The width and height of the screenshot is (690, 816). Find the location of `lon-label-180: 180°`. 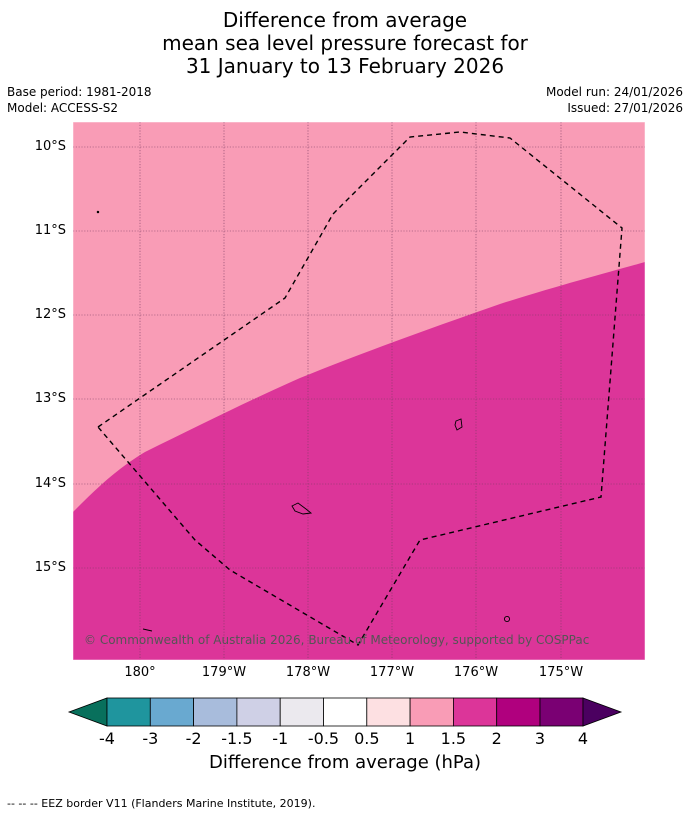

lon-label-180: 180° is located at coordinates (140, 672).